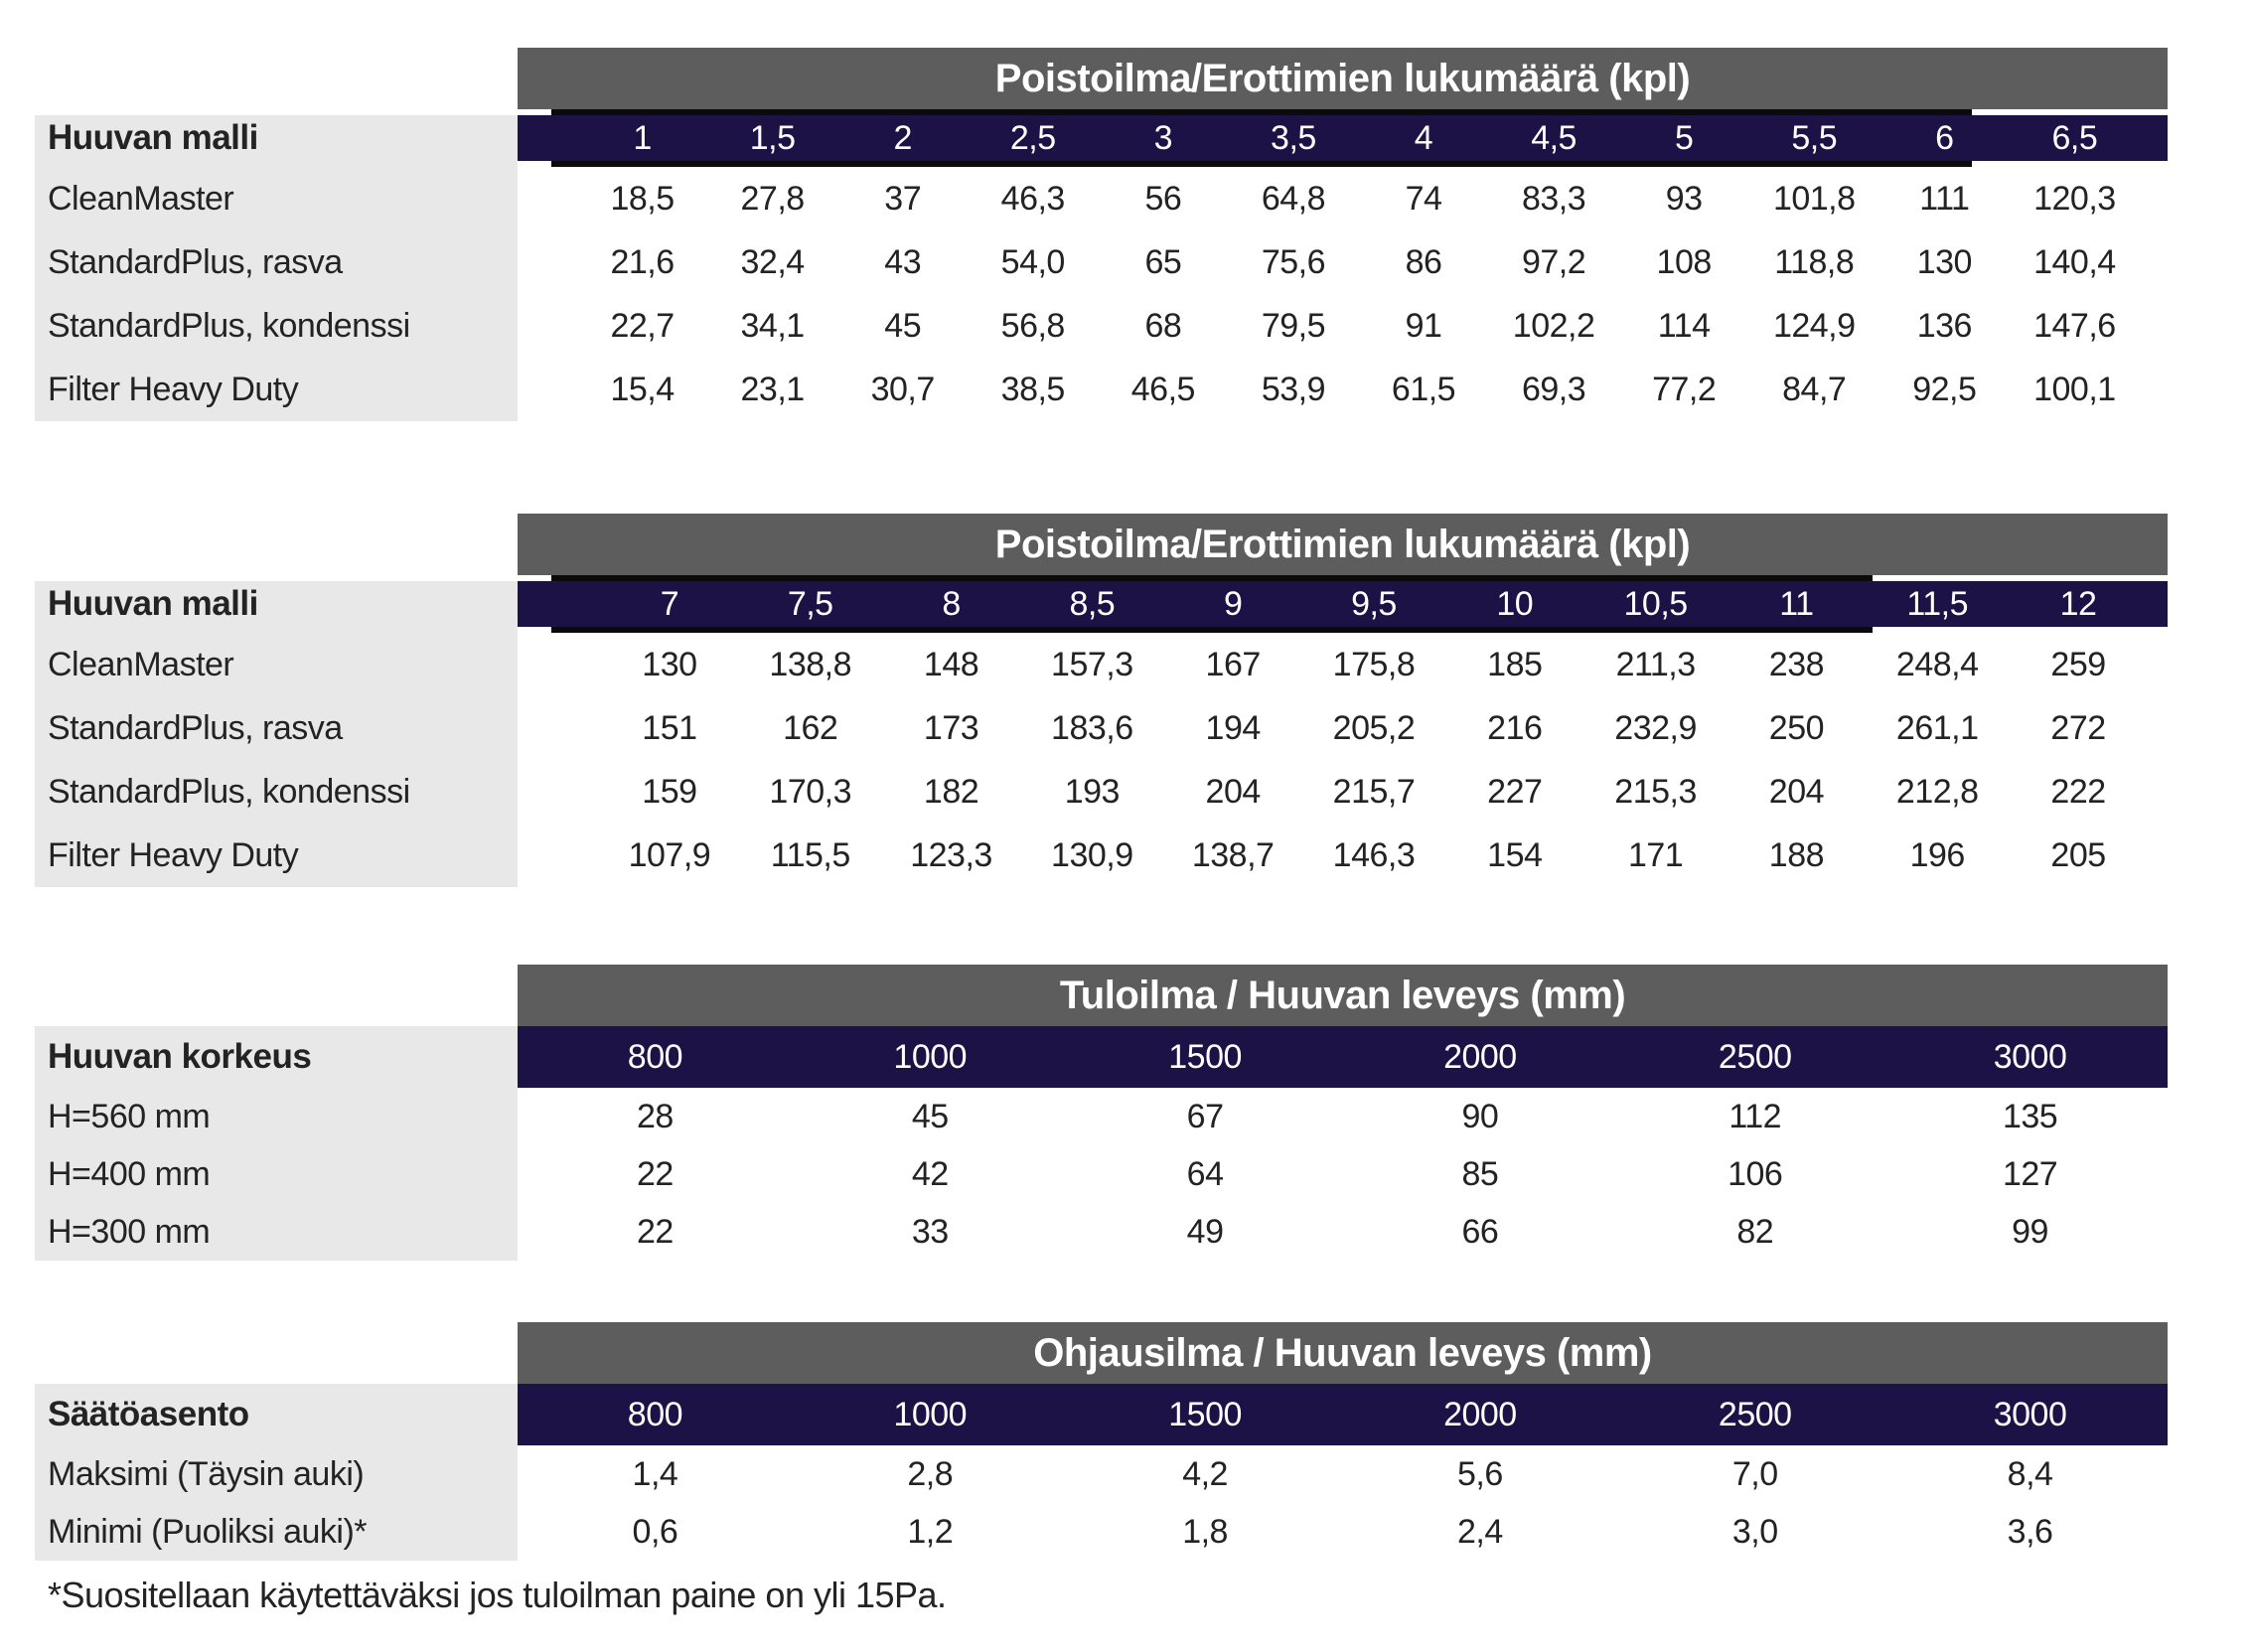 The image size is (2254, 1652). What do you see at coordinates (1553, 389) in the screenshot?
I see `data-cell: 69,3` at bounding box center [1553, 389].